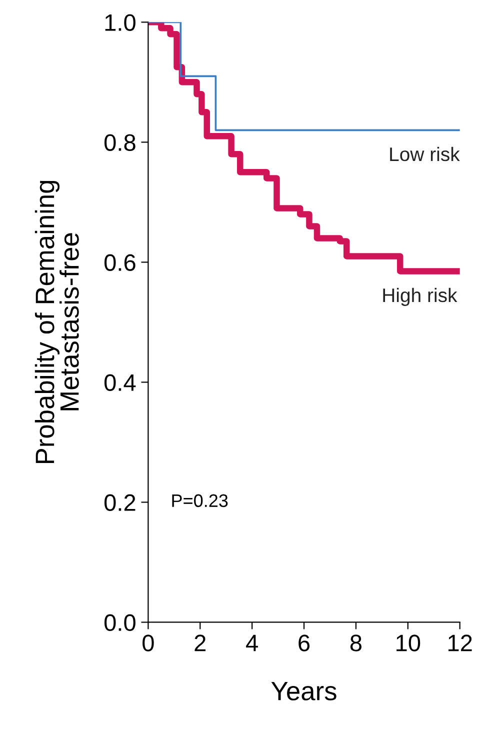  Describe the element at coordinates (420, 297) in the screenshot. I see `series-label: High risk` at that location.